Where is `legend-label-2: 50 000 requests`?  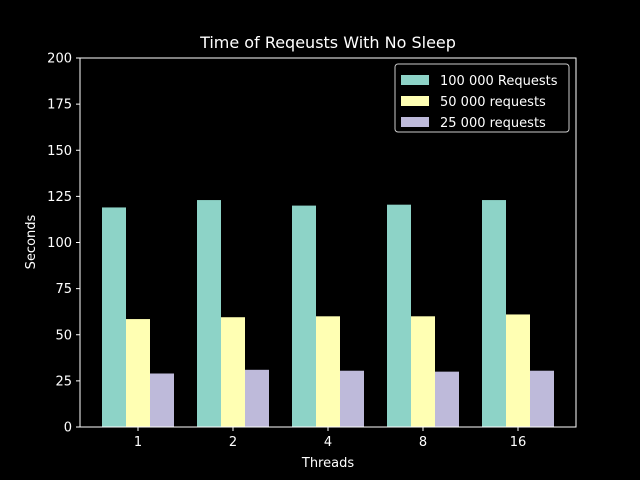 legend-label-2: 50 000 requests is located at coordinates (493, 102).